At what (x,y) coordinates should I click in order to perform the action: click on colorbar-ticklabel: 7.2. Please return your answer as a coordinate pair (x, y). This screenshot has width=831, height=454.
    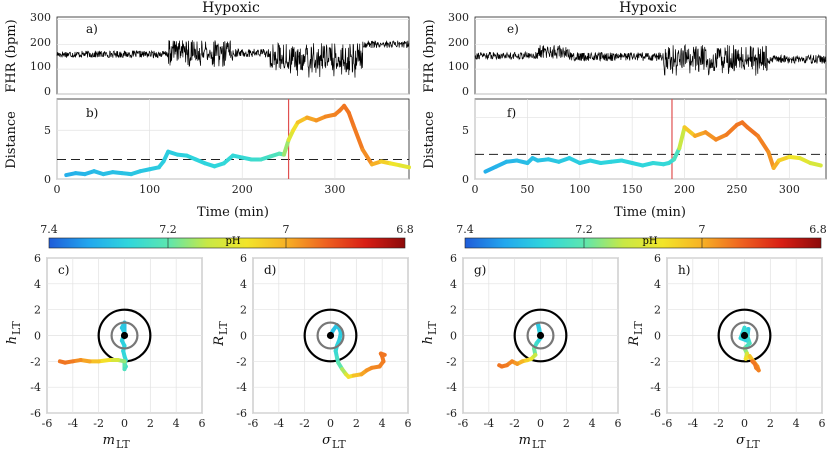
    Looking at the image, I should click on (584, 229).